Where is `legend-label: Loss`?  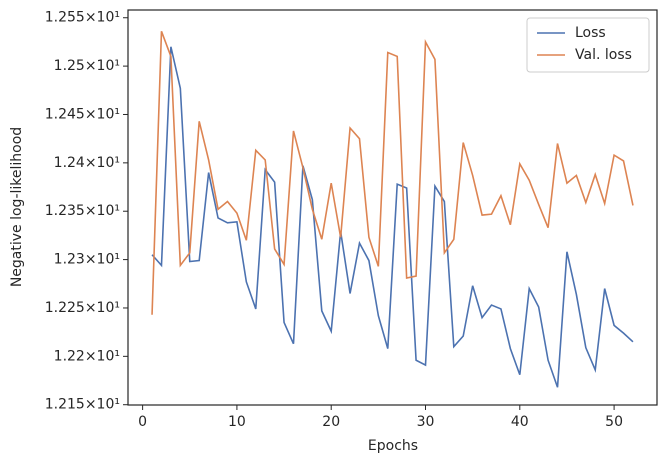 legend-label: Loss is located at coordinates (590, 33).